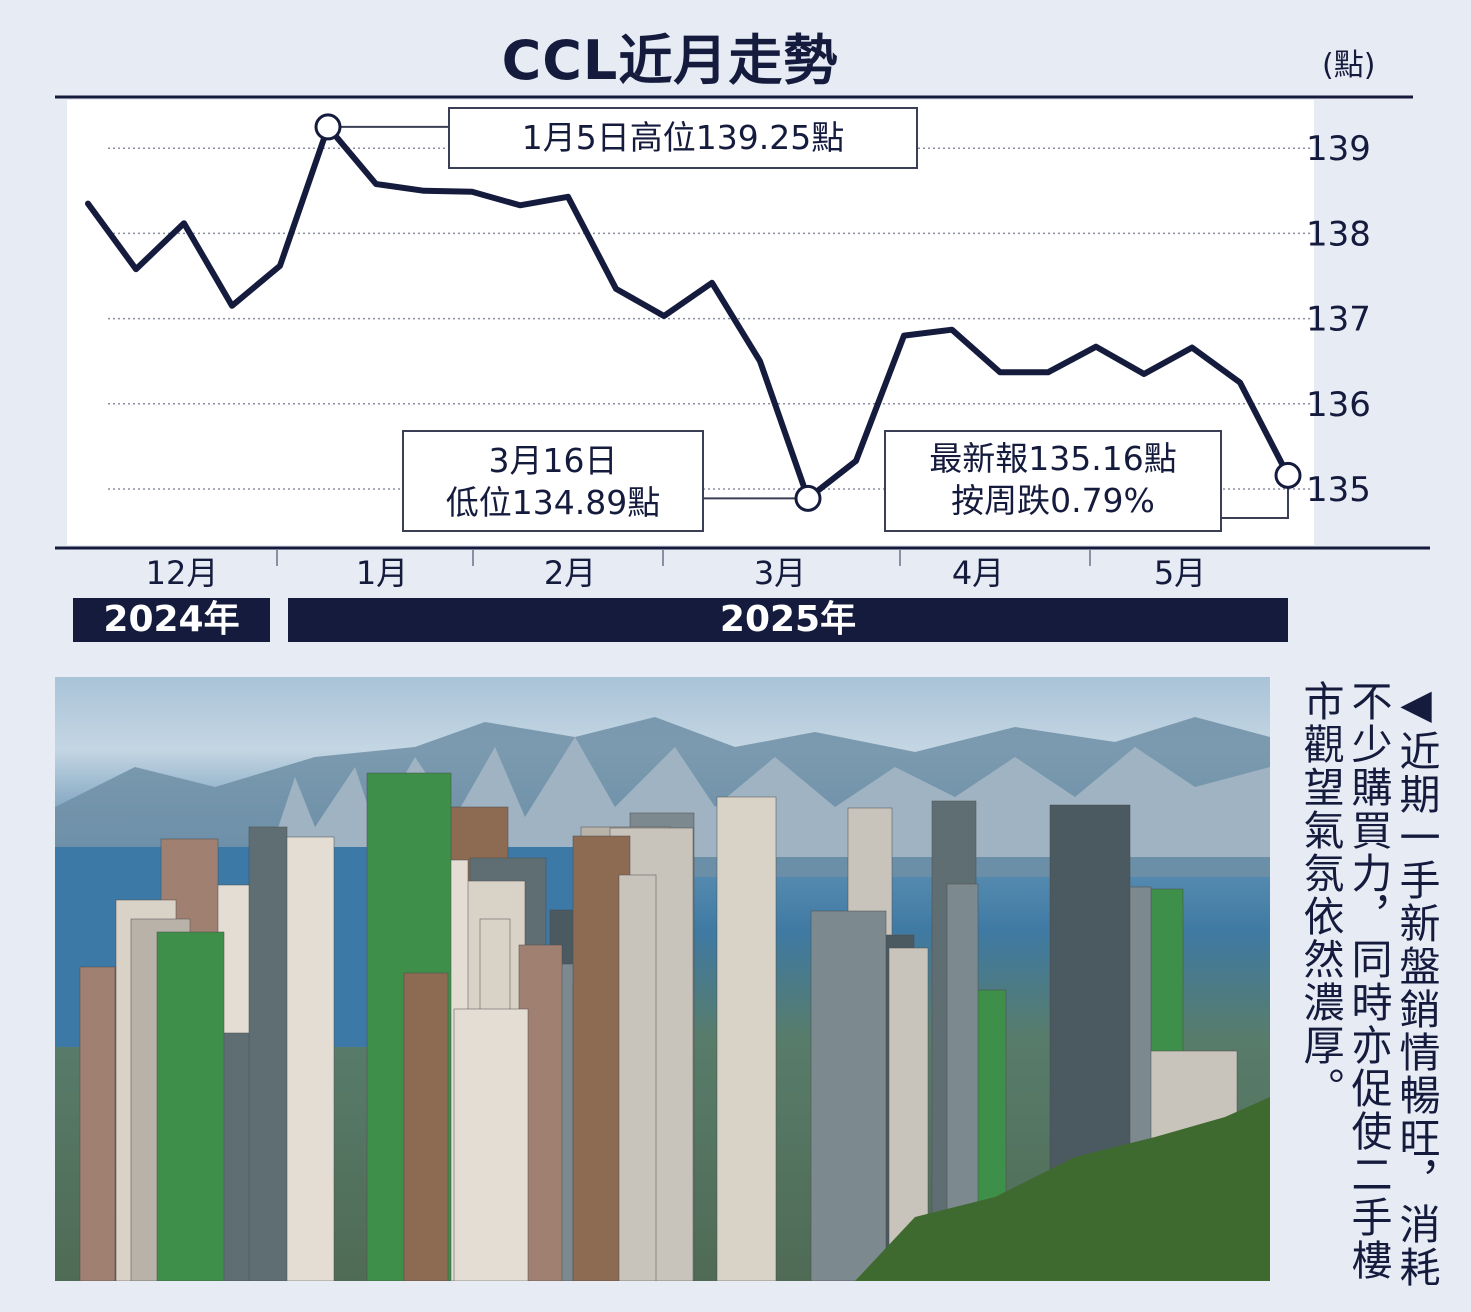  What do you see at coordinates (1338, 149) in the screenshot?
I see `y-tick-label: 139` at bounding box center [1338, 149].